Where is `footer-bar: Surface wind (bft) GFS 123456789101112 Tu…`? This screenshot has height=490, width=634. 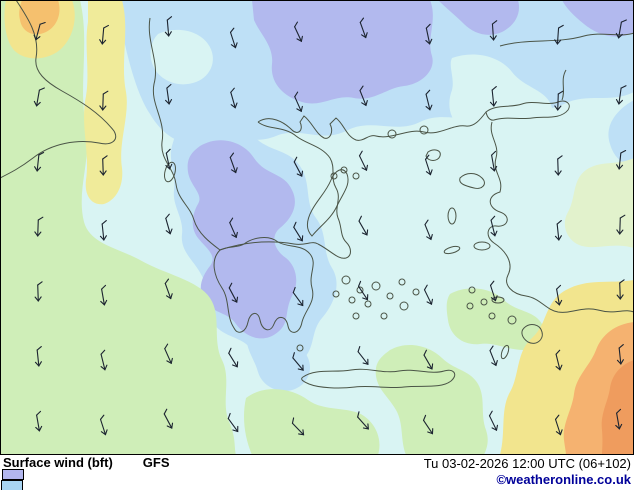
footer-bar: Surface wind (bft) GFS 123456789101112 Tu… is located at coordinates (317, 472).